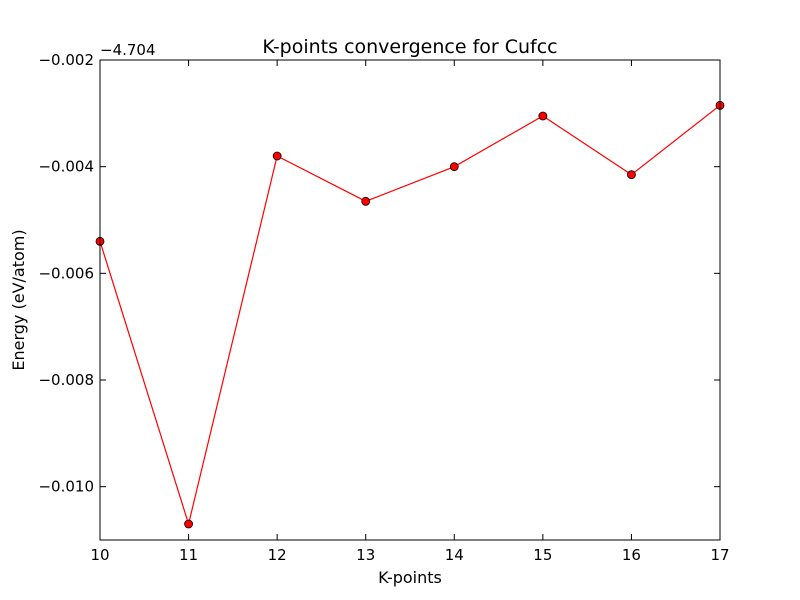 This screenshot has width=800, height=600. What do you see at coordinates (128, 50) in the screenshot?
I see `y-offset-label: −4.704` at bounding box center [128, 50].